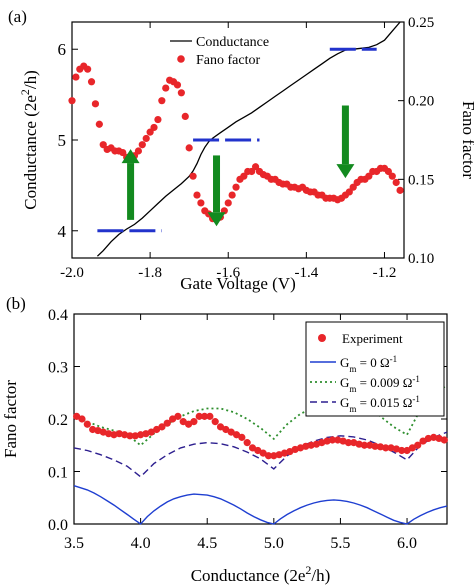 This screenshot has height=587, width=474. Describe the element at coordinates (16, 303) in the screenshot. I see `panel-label-b: (b)` at that location.